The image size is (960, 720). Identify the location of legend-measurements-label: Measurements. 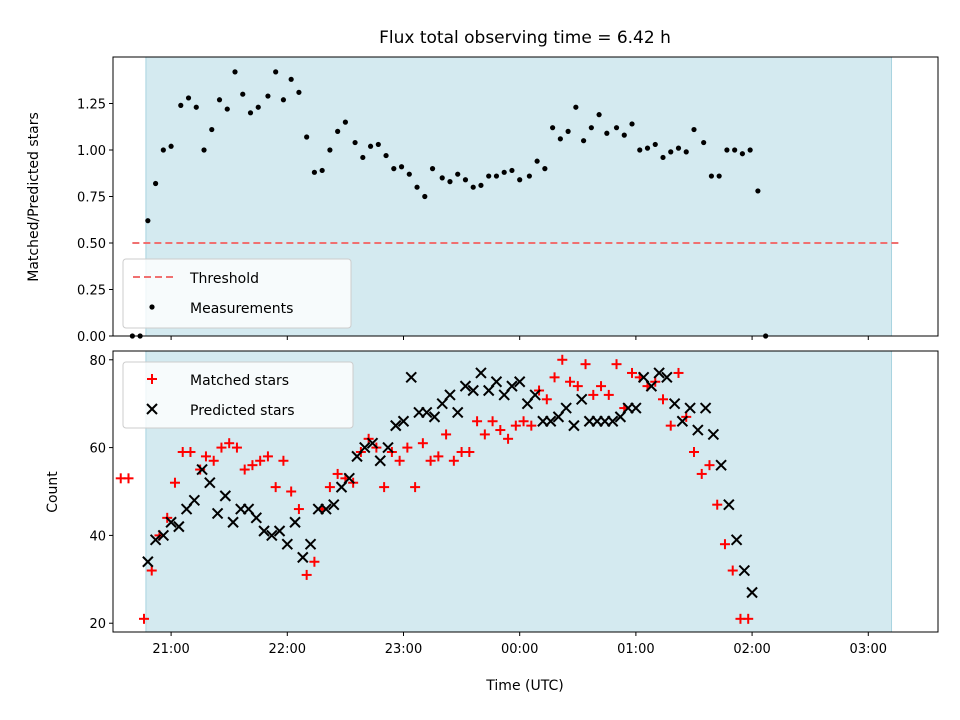
(241, 309).